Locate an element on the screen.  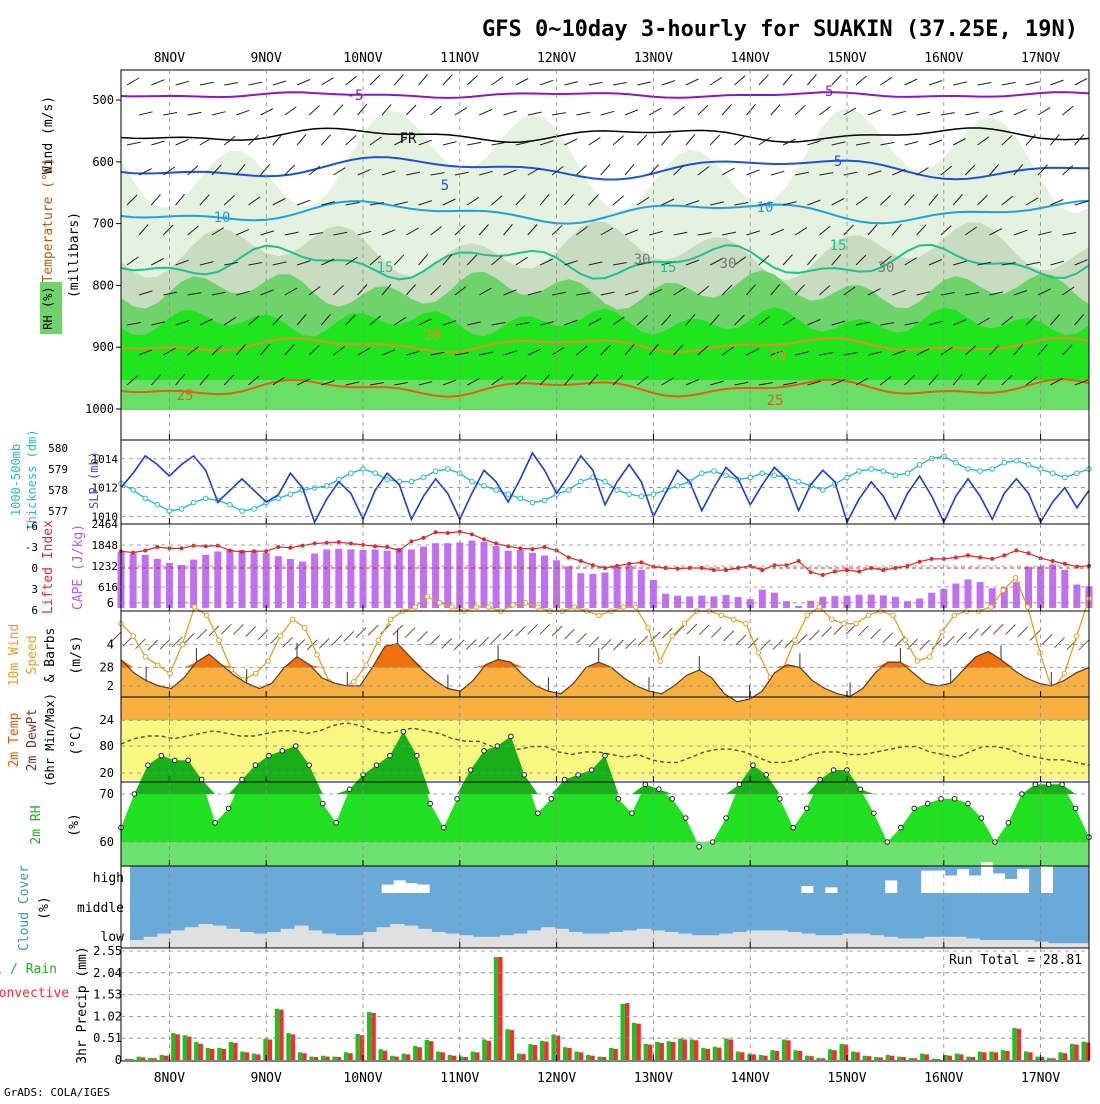
wind10-barbs-label: & Barbs is located at coordinates (50, 655).